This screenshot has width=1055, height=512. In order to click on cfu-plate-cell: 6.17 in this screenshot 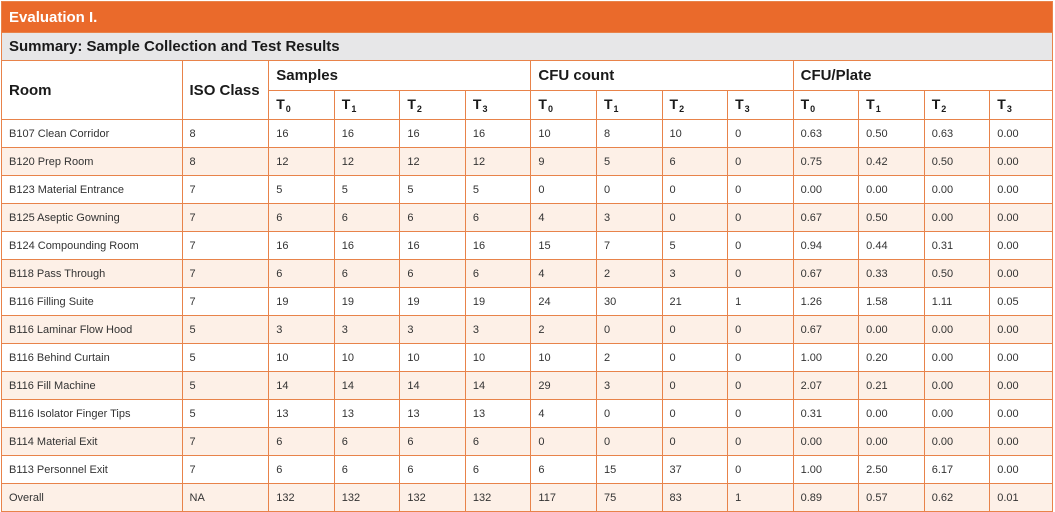, I will do `click(957, 469)`.